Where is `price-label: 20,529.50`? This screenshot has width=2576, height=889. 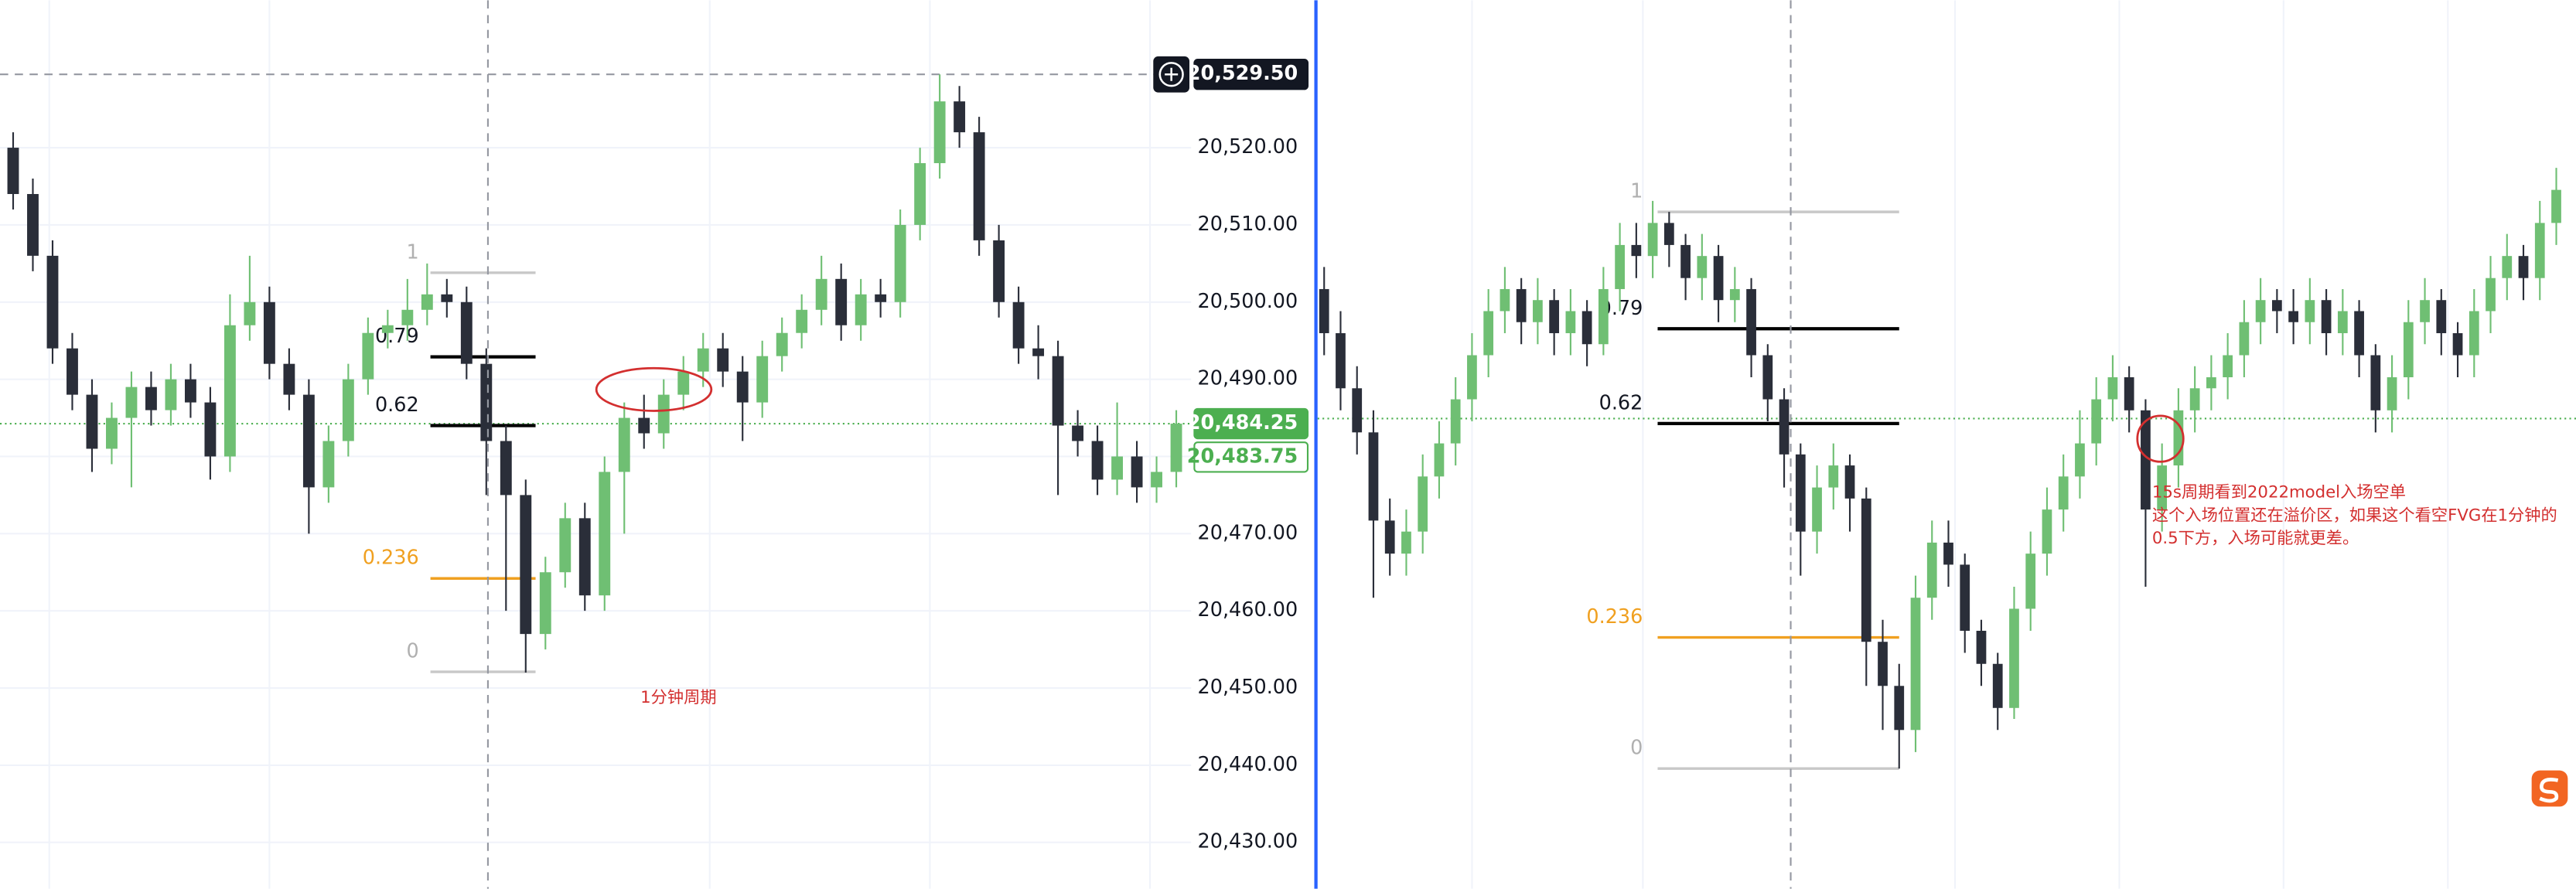
price-label: 20,529.50 is located at coordinates (1243, 74).